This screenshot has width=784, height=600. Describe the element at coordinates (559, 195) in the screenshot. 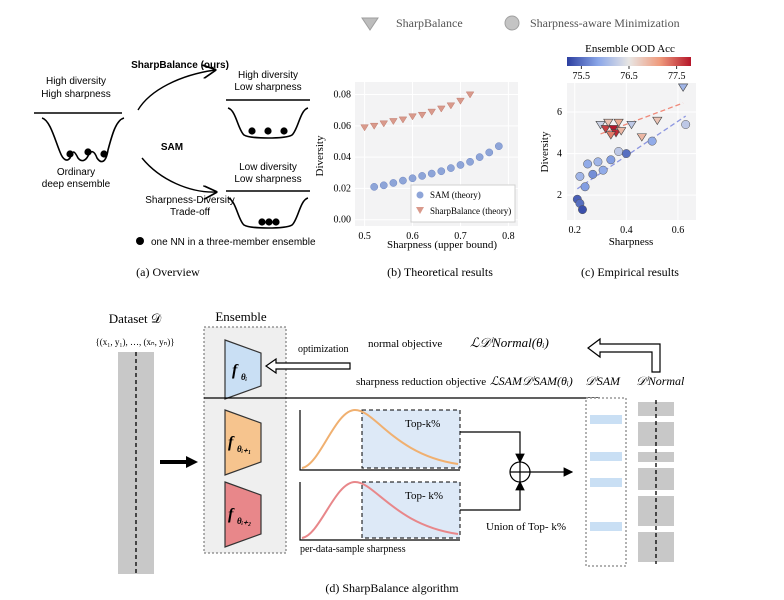

I see `tick-y-label: 2` at that location.